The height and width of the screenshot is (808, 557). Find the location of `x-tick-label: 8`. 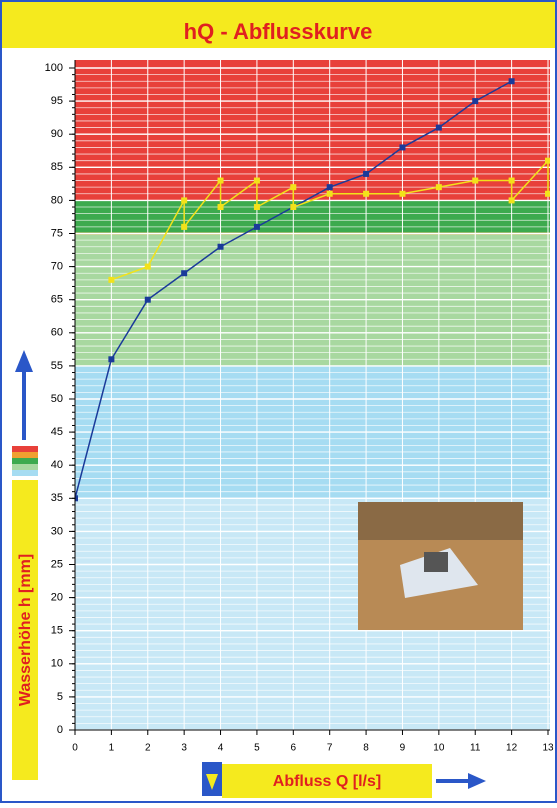

x-tick-label: 8 is located at coordinates (366, 748).